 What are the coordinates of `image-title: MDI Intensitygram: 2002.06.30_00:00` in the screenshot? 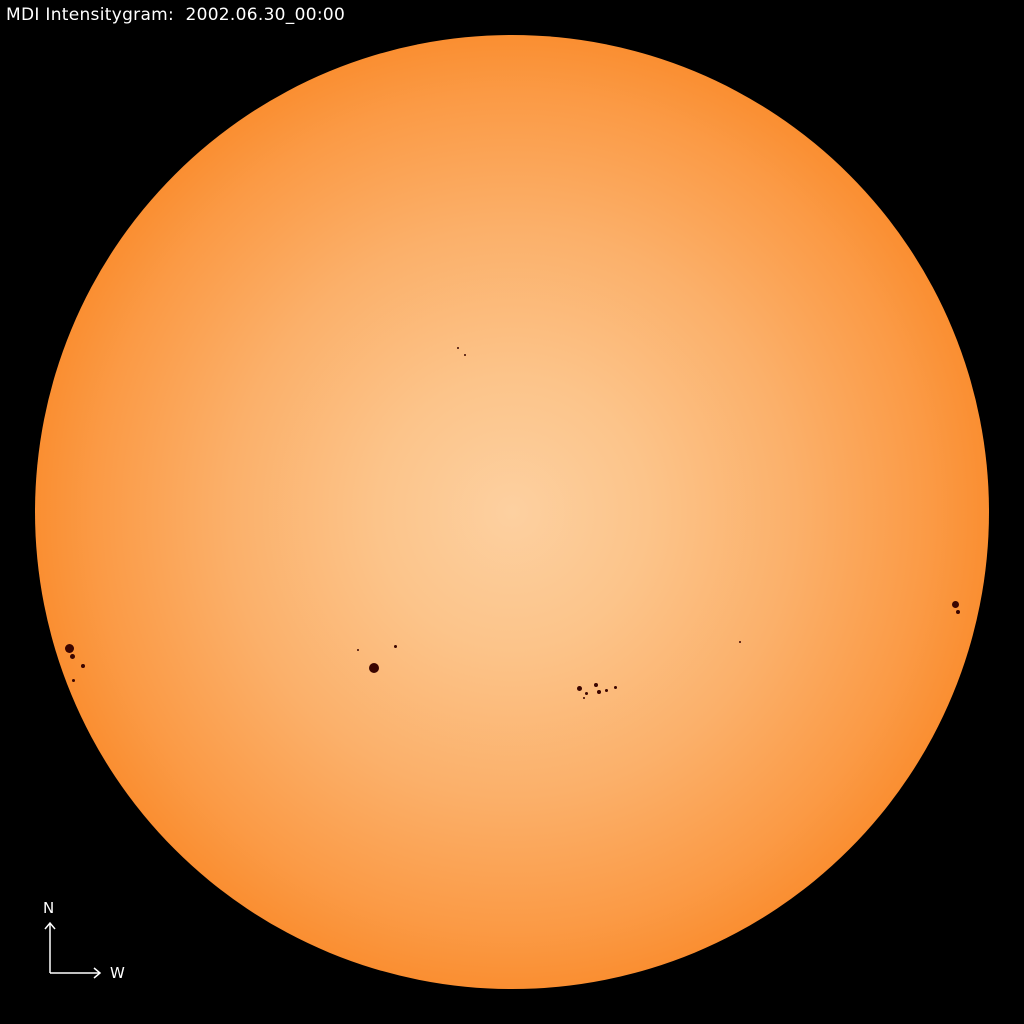 It's located at (176, 15).